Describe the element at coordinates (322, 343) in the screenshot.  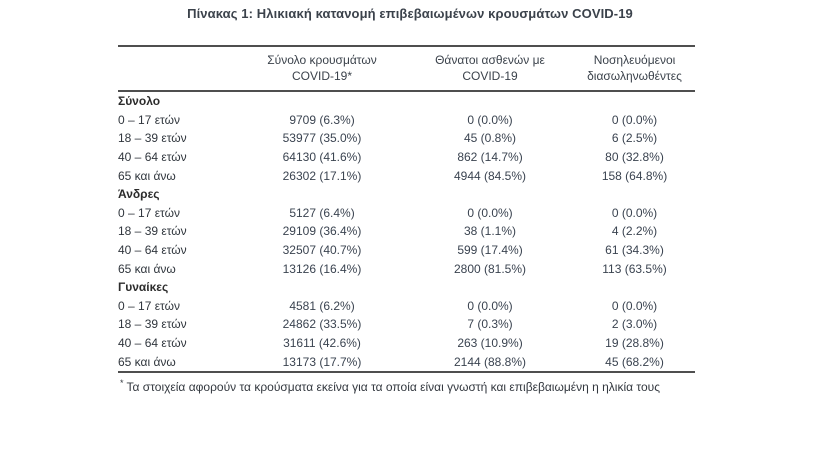
I see `cases-cell: 31611 (42.6%)` at that location.